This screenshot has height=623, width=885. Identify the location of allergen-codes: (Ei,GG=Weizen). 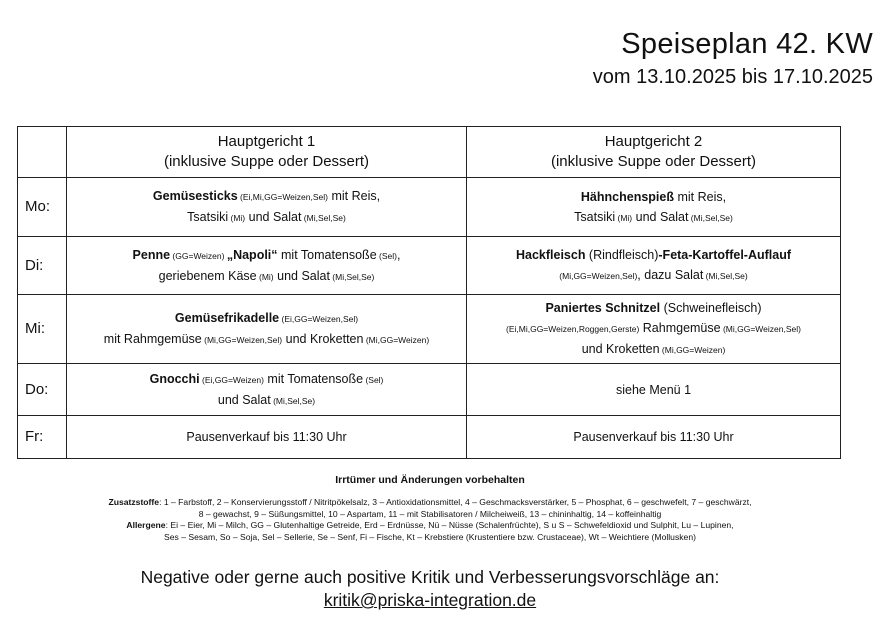
(231, 379).